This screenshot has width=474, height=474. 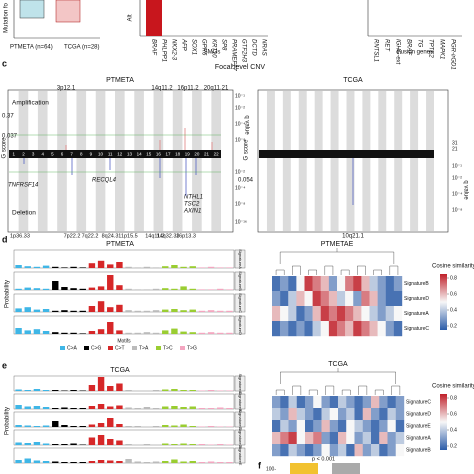 What do you see at coordinates (30, 103) in the screenshot?
I see `region-label: Amplification` at bounding box center [30, 103].